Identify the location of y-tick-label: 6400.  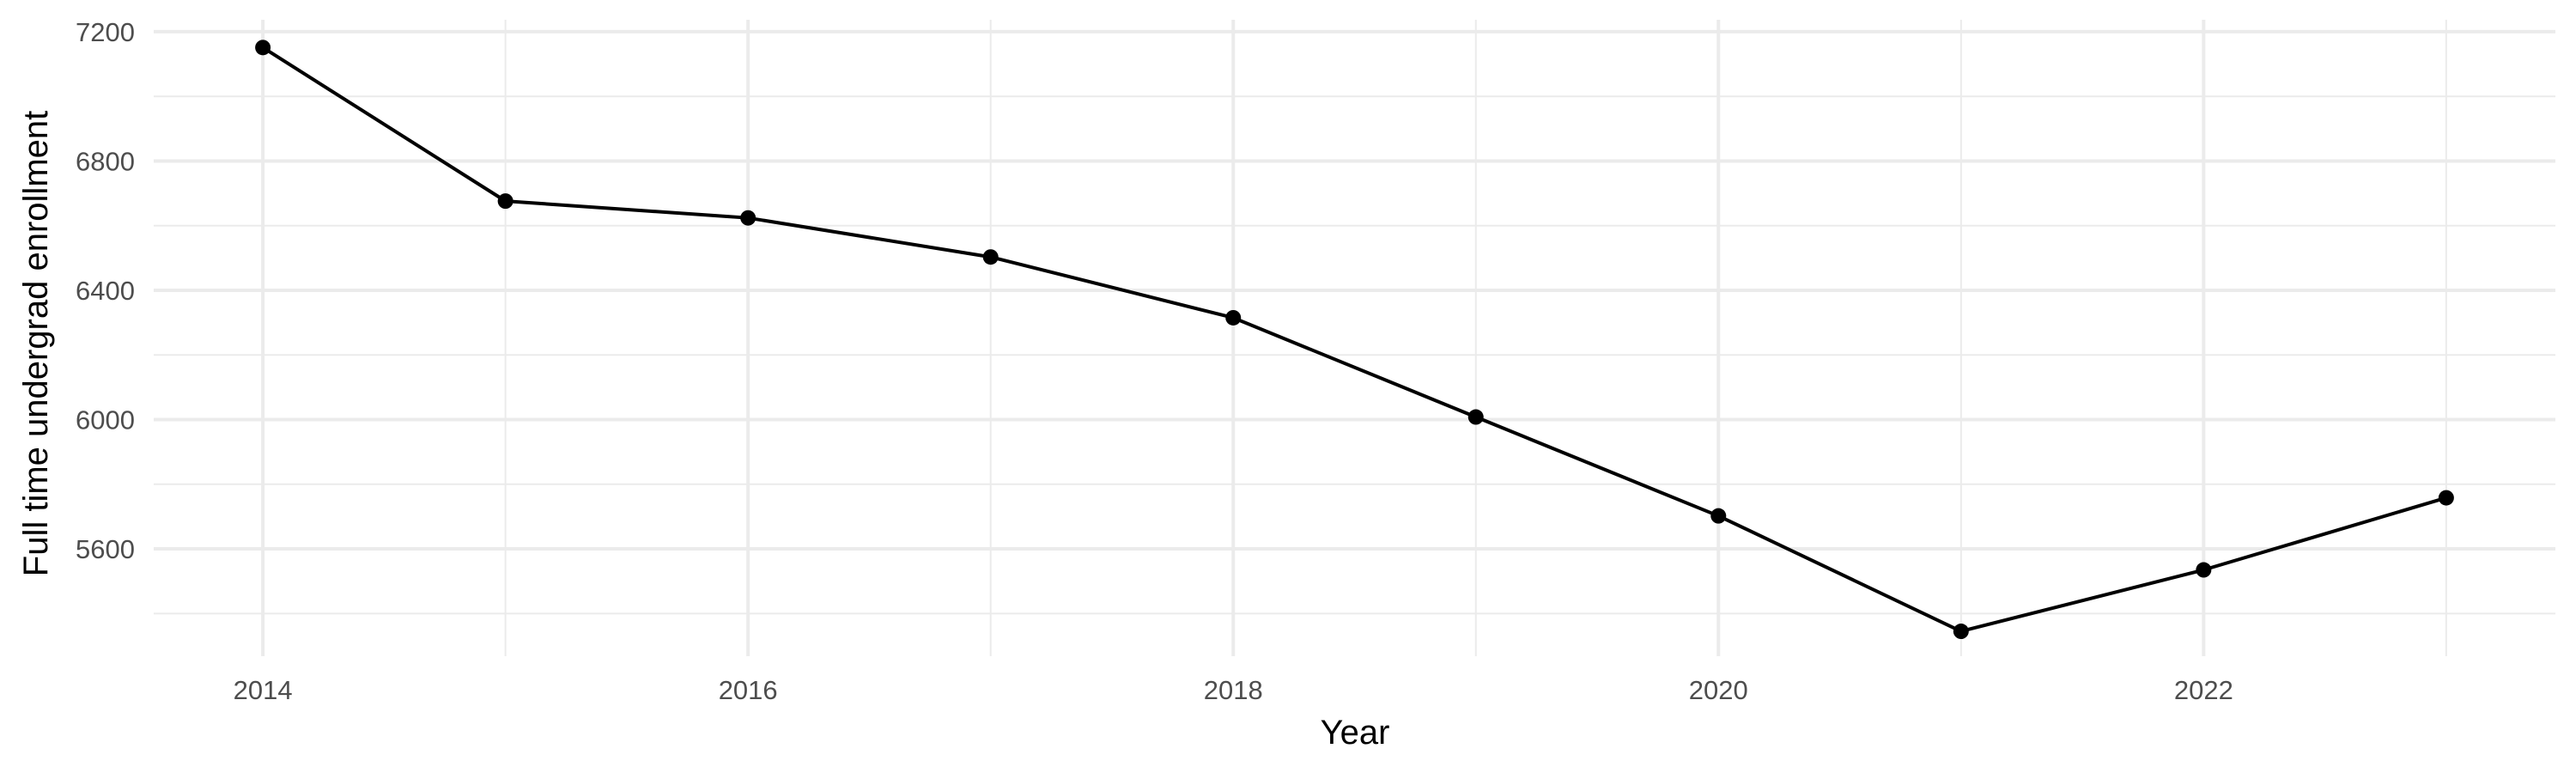
(106, 291).